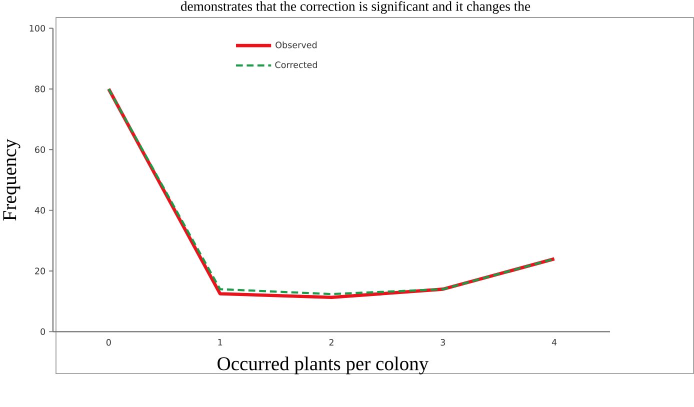  What do you see at coordinates (442, 342) in the screenshot?
I see `x-tick-label: 3` at bounding box center [442, 342].